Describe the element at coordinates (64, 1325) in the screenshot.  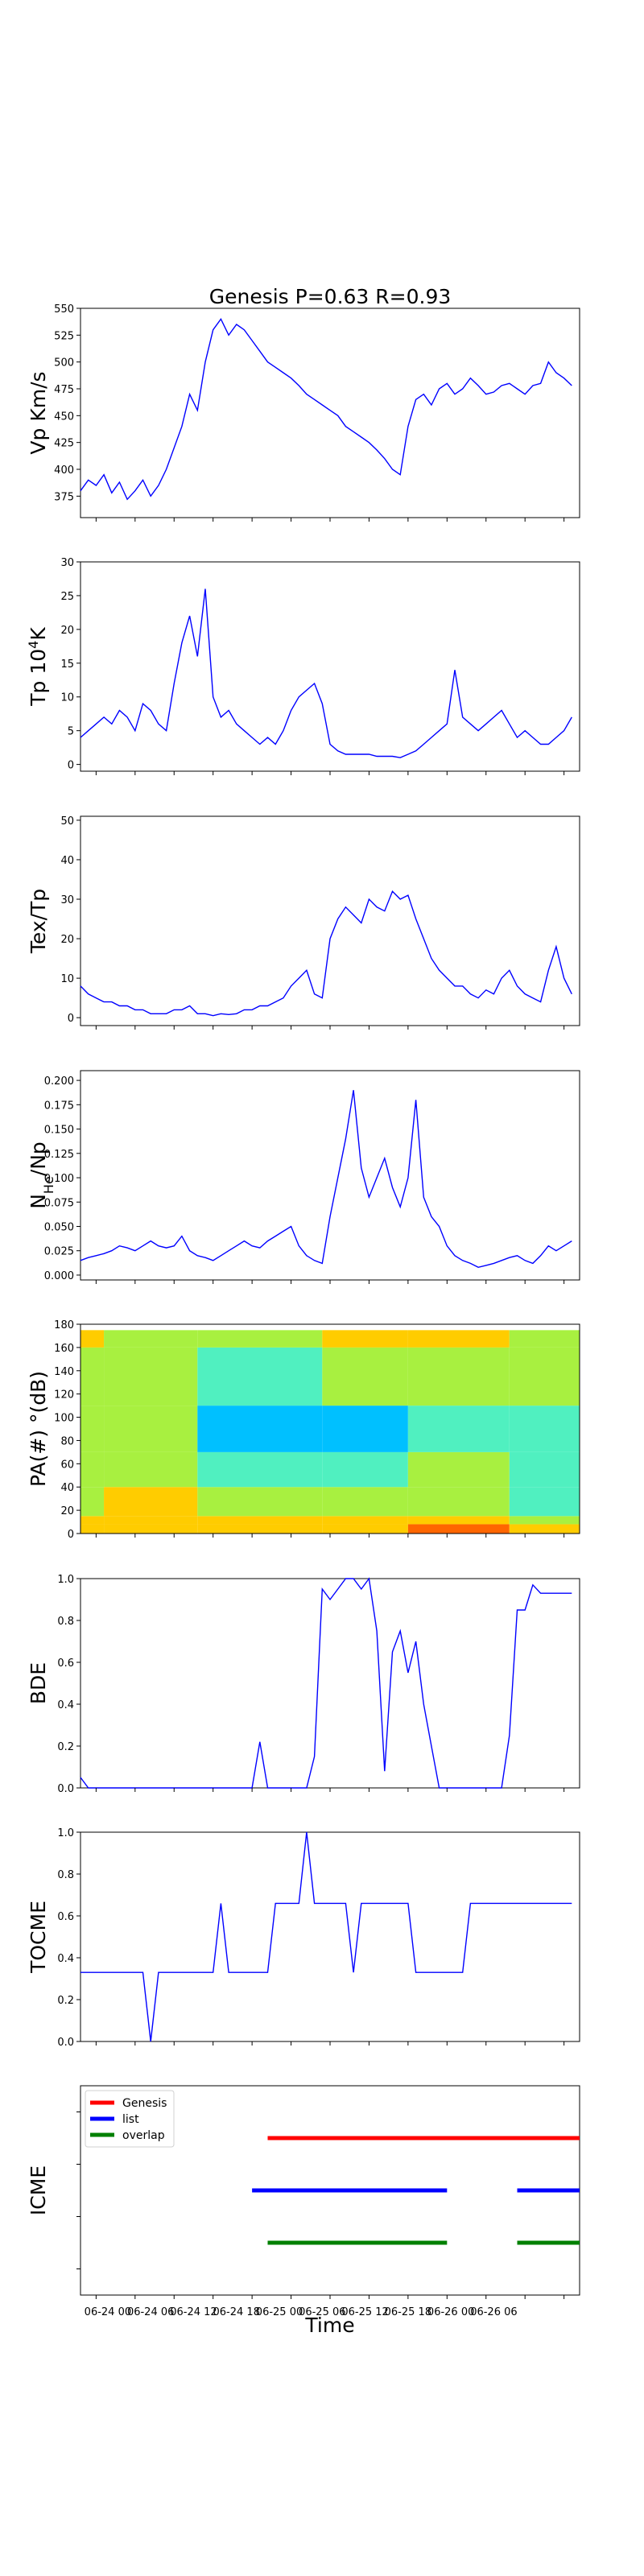
I see `y-tick-label: 180` at that location.